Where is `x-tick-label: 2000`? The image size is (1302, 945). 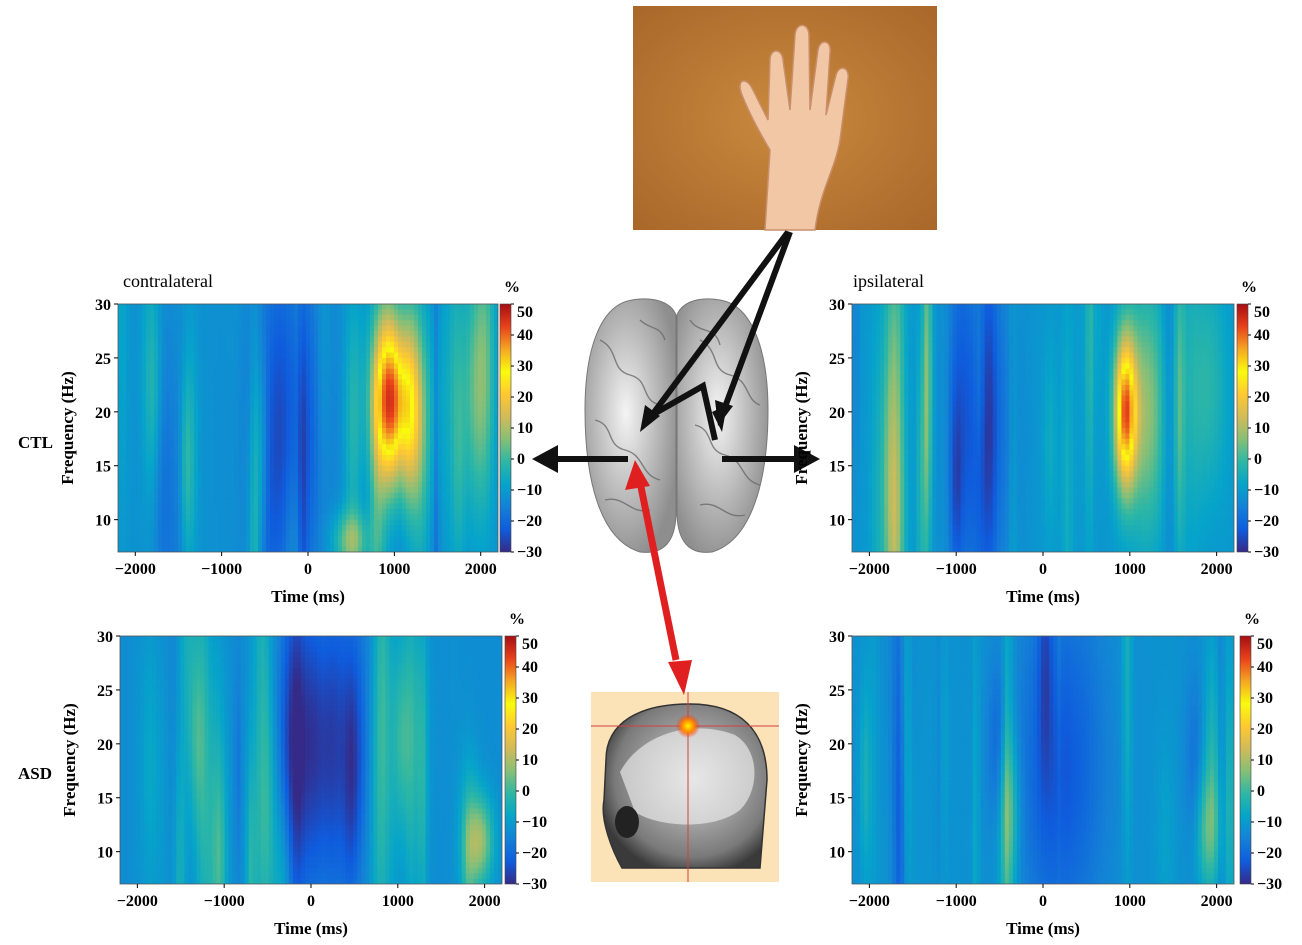
x-tick-label: 2000 is located at coordinates (481, 569).